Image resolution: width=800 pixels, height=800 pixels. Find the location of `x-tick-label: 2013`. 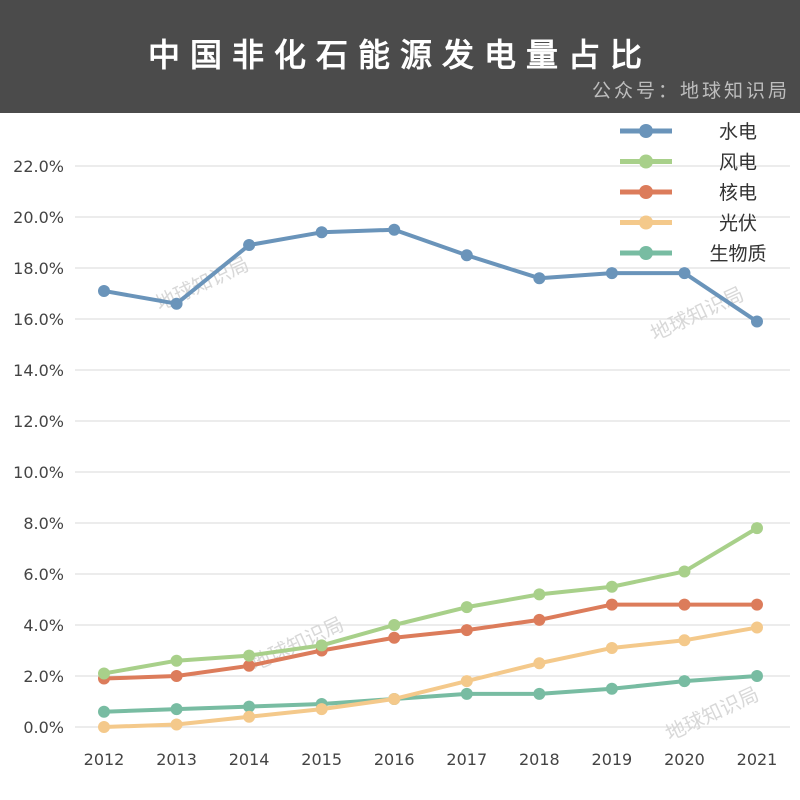

x-tick-label: 2013 is located at coordinates (176, 759).